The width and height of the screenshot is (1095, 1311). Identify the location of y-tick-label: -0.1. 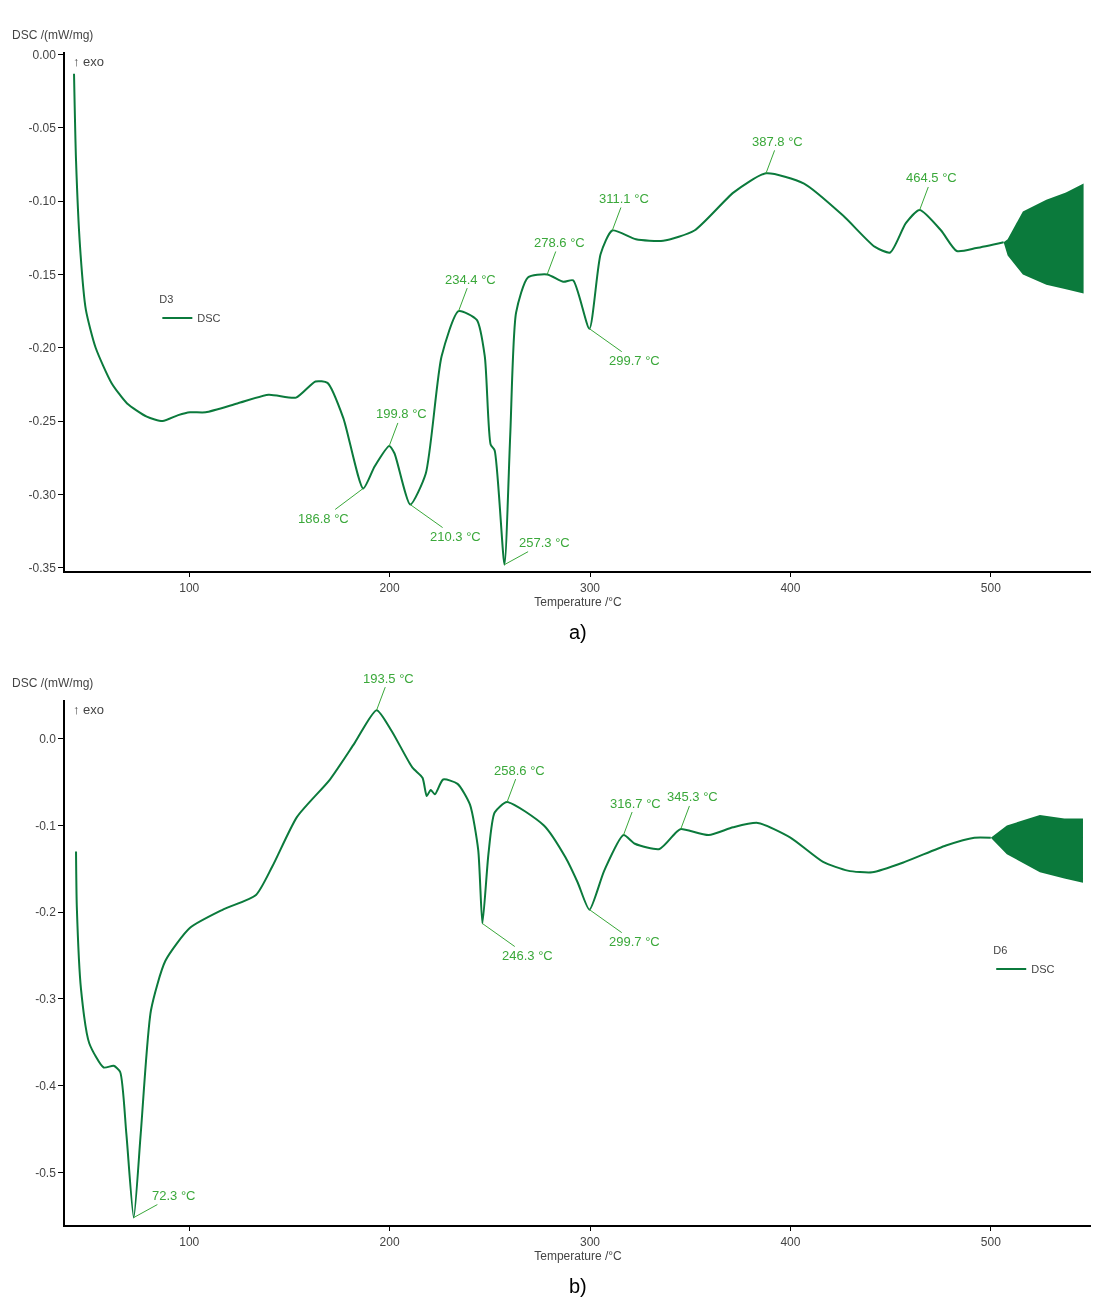
(46, 825).